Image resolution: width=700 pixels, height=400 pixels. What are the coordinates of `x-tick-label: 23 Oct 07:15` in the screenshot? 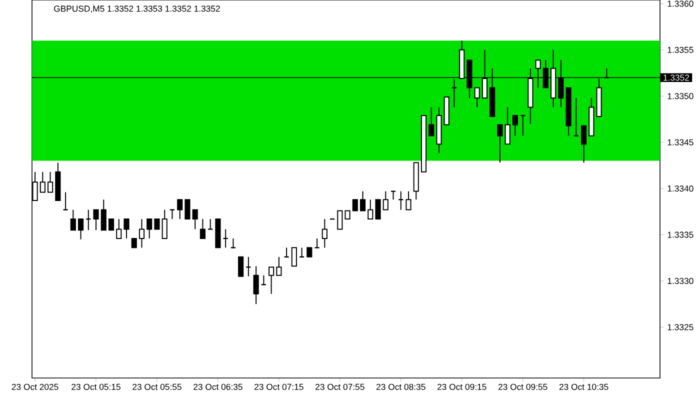 It's located at (279, 387).